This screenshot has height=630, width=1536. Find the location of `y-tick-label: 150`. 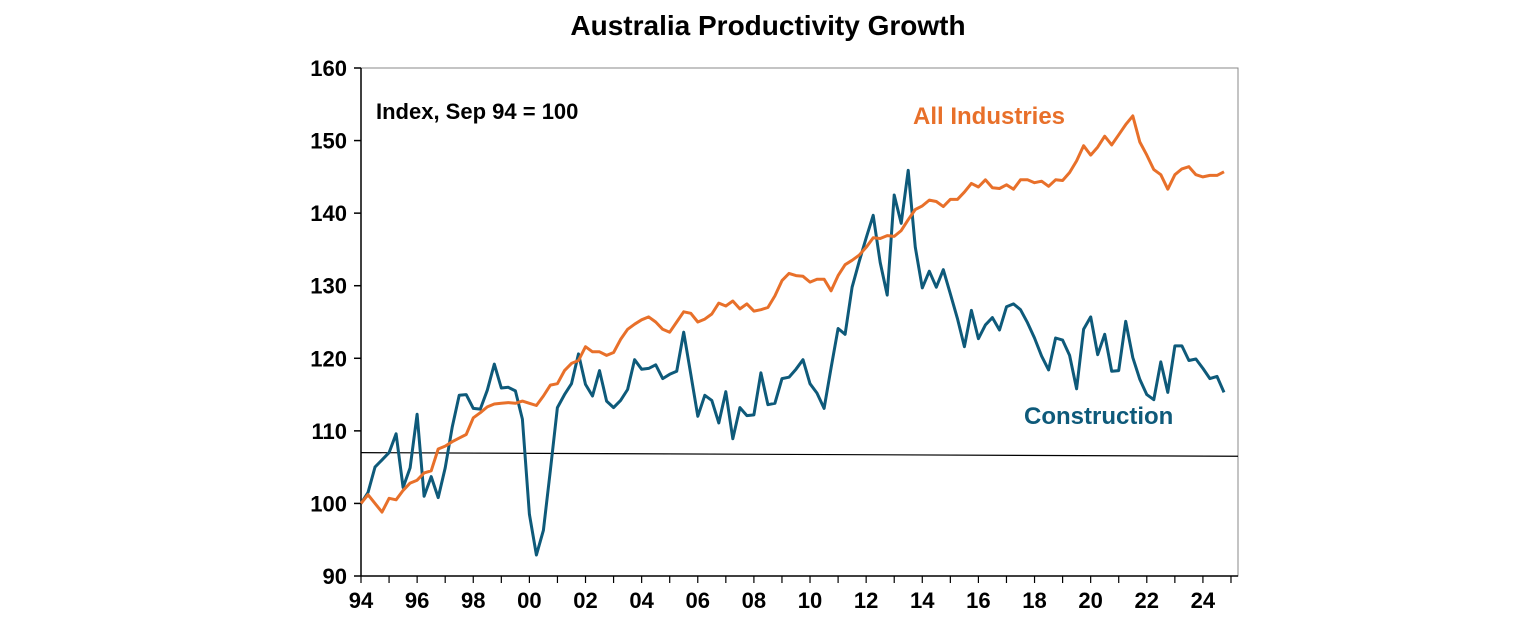

y-tick-label: 150 is located at coordinates (328, 141).